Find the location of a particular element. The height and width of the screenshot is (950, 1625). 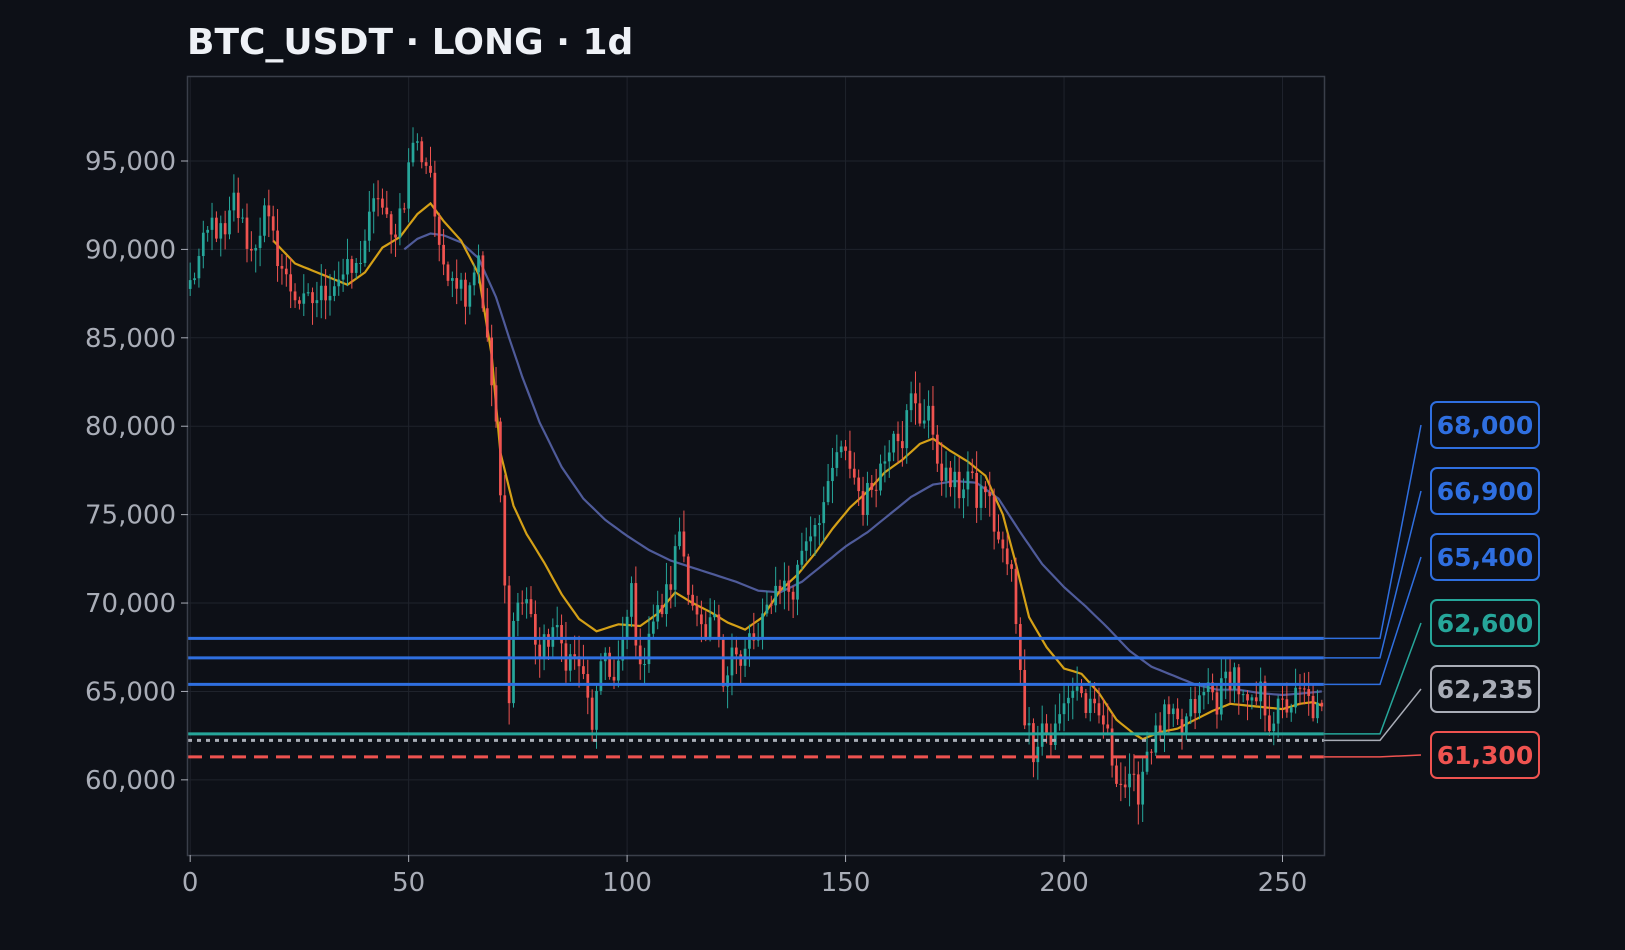

level-label: 62,235 is located at coordinates (1485, 689).